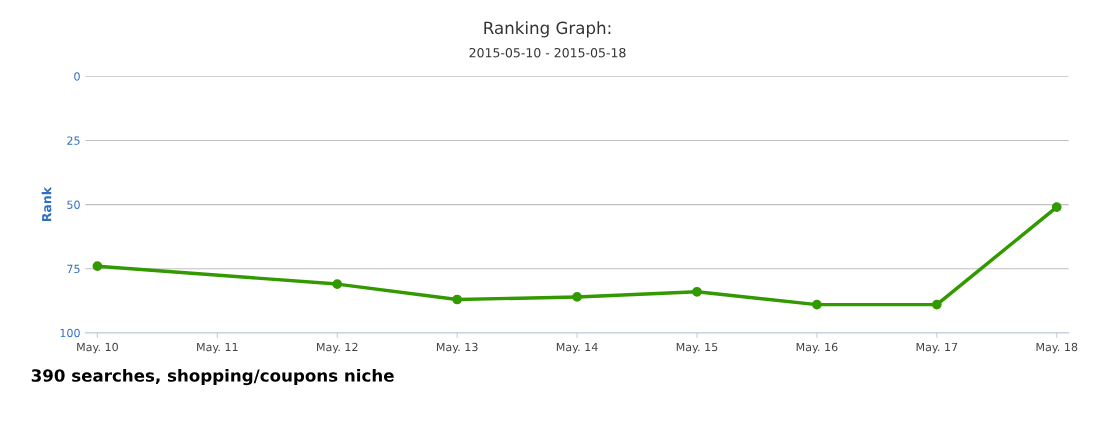 Image resolution: width=1095 pixels, height=424 pixels. Describe the element at coordinates (70, 333) in the screenshot. I see `y-tick-label: 100` at that location.